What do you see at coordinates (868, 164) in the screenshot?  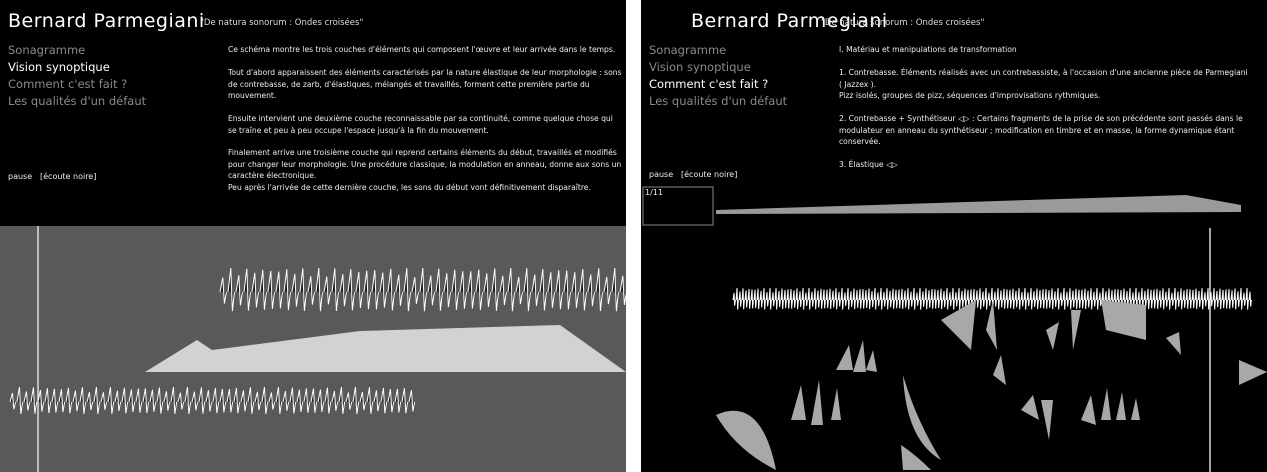 I see `description-text: 3. Élastique ◁▷` at bounding box center [868, 164].